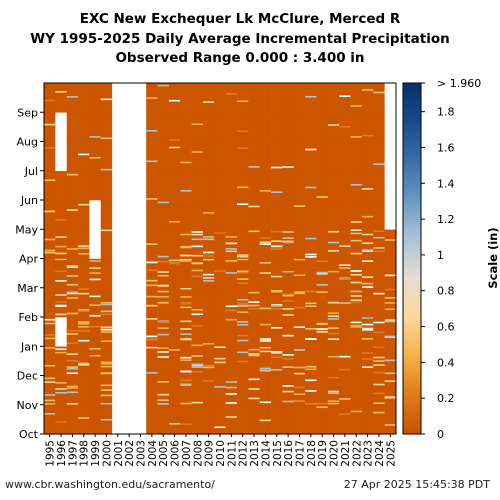 This screenshot has width=500, height=500. Describe the element at coordinates (357, 453) in the screenshot. I see `x-tick-label: 2022` at that location.